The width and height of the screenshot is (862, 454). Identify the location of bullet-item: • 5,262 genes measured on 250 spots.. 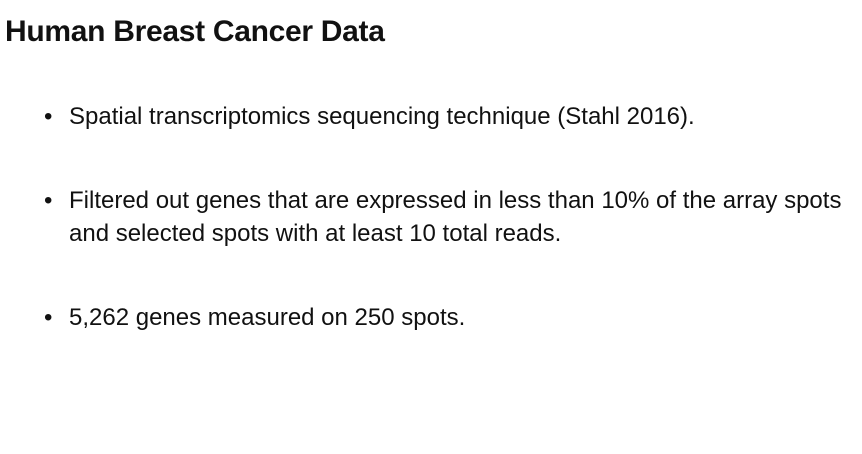
(442, 317).